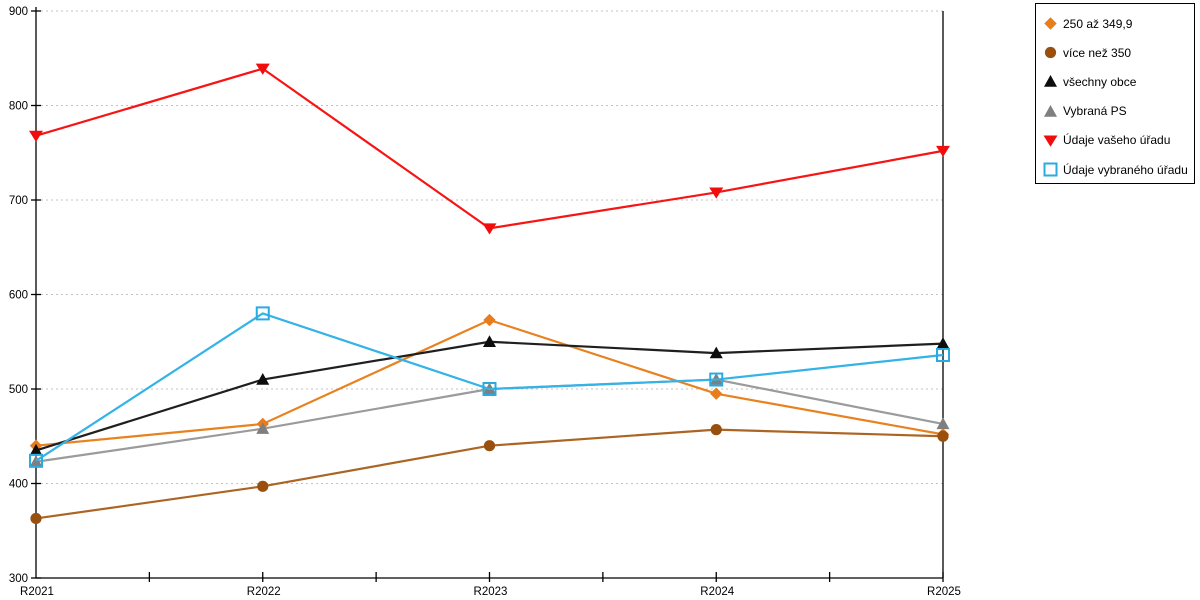 This screenshot has height=600, width=1200. Describe the element at coordinates (264, 592) in the screenshot. I see `x-tick-label: R2022` at that location.